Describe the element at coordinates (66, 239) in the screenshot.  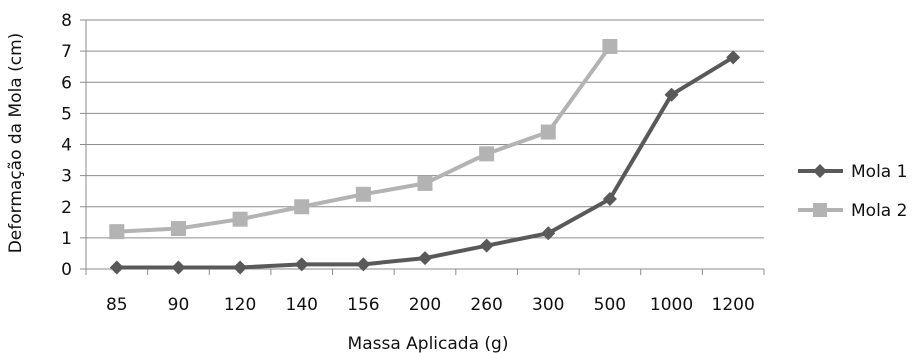
I see `y-tick-label-1: 1` at that location.